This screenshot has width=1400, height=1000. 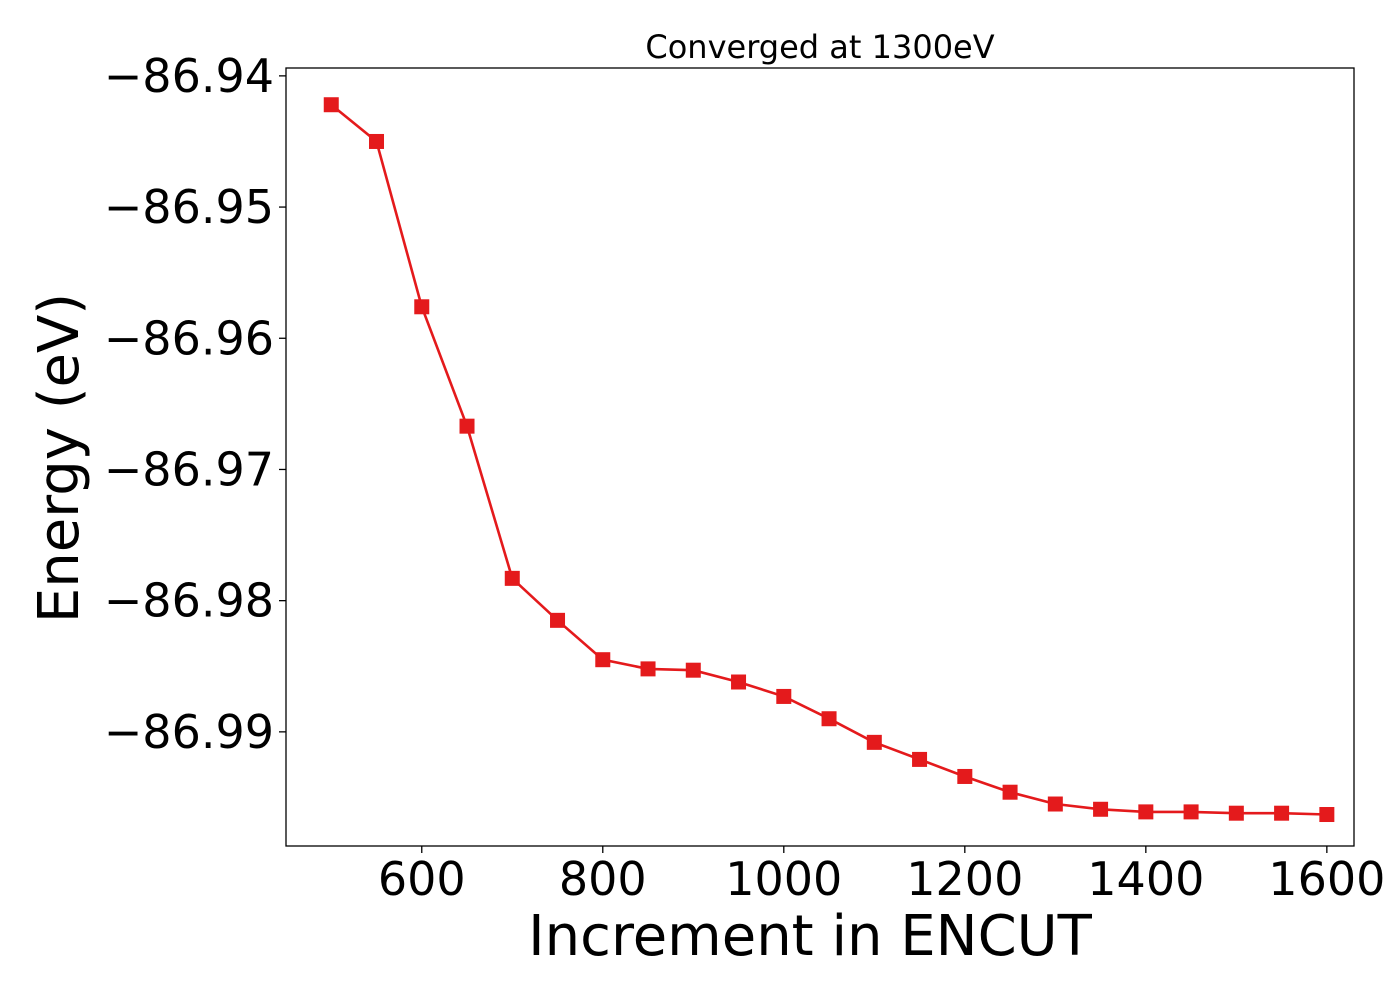 What do you see at coordinates (1145, 879) in the screenshot?
I see `x-tick-label: 1400` at bounding box center [1145, 879].